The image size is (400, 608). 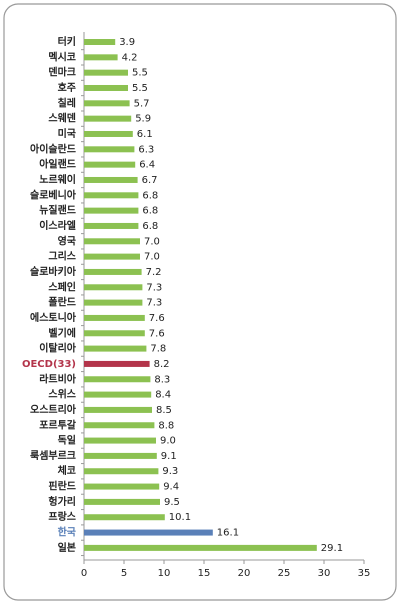 What do you see at coordinates (171, 487) in the screenshot?
I see `value-label: 9.4` at bounding box center [171, 487].